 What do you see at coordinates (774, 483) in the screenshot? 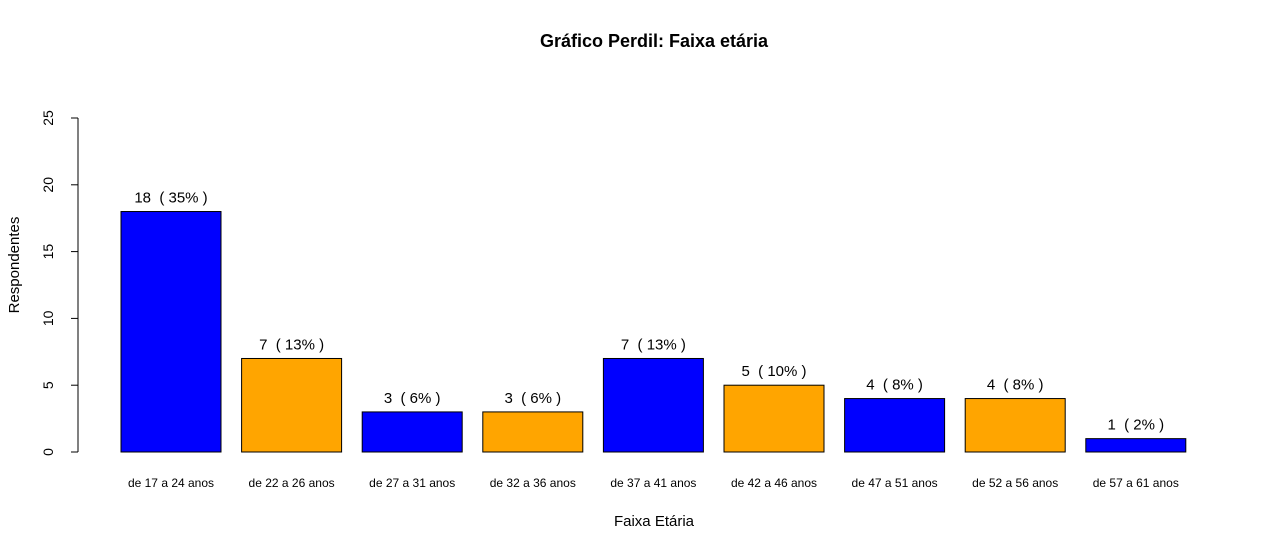
I see `x-tick-label: de 42 a 46 anos` at bounding box center [774, 483].